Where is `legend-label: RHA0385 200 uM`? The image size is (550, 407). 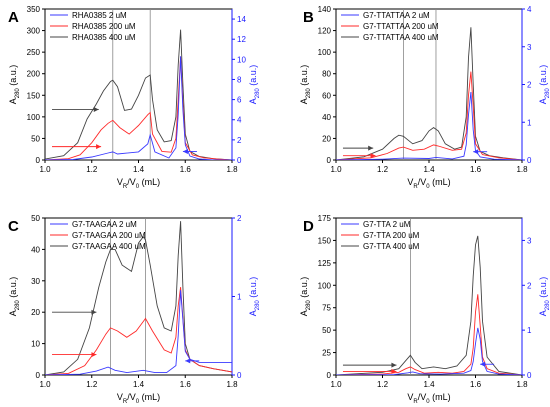
legend-label: RHA0385 200 uM is located at coordinates (104, 26).